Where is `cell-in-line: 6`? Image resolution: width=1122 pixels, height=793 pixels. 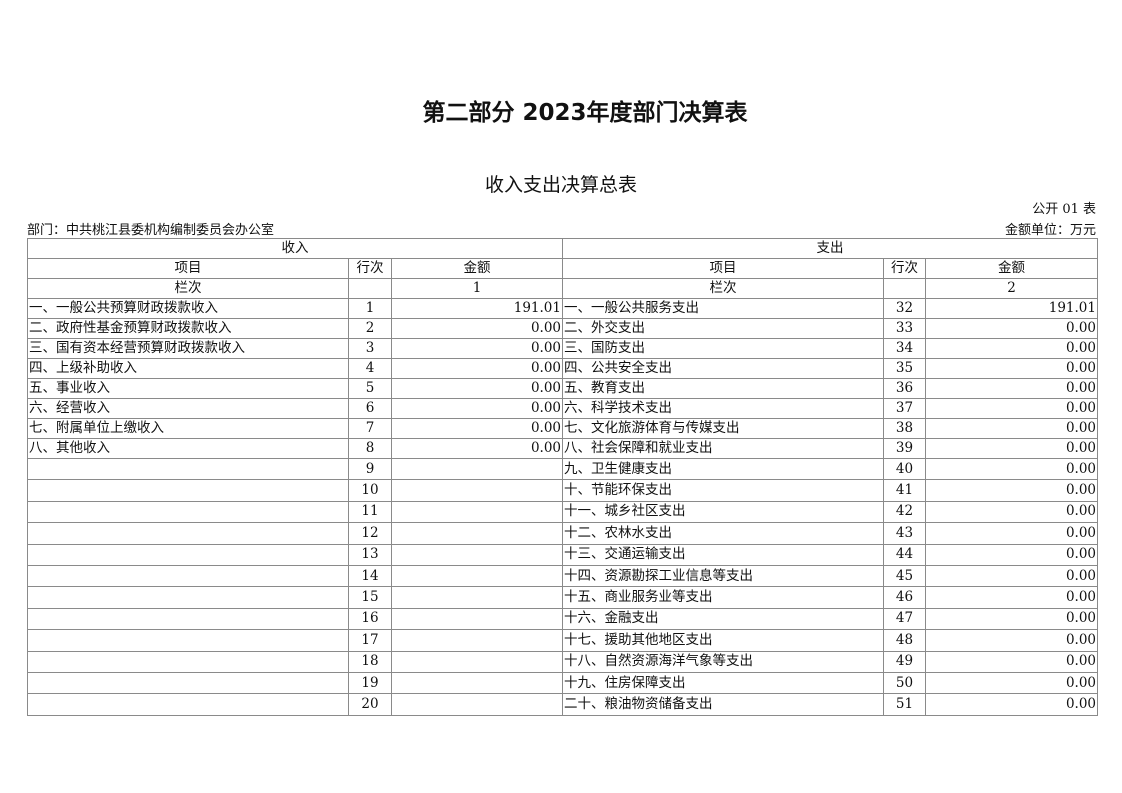
cell-in-line: 6 is located at coordinates (370, 408).